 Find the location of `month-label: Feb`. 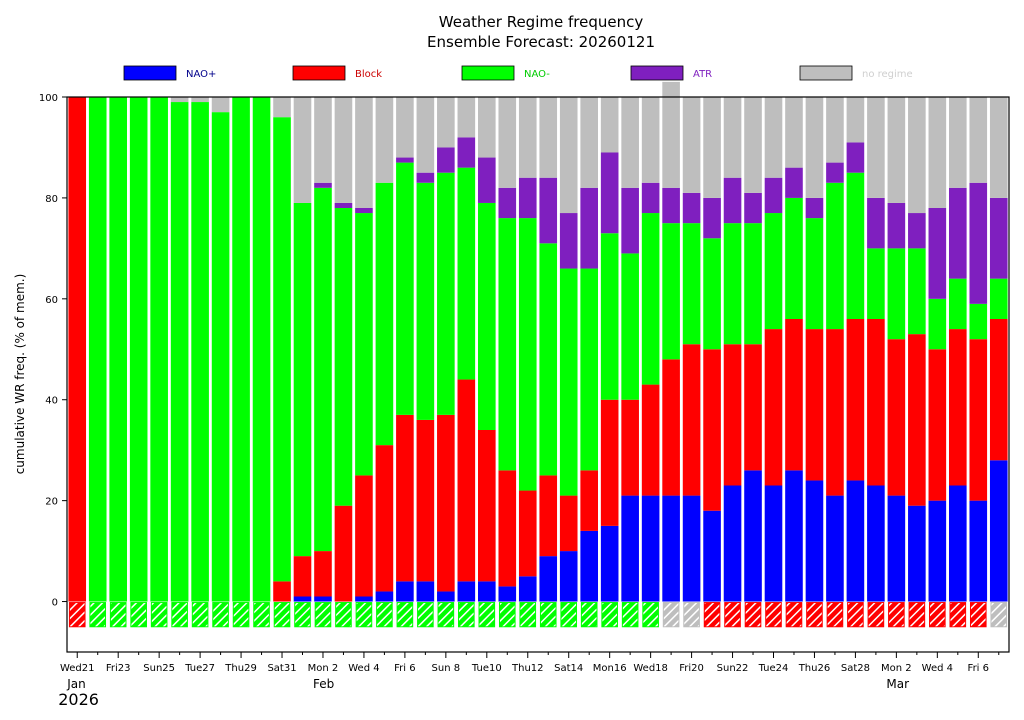

month-label: Feb is located at coordinates (323, 684).